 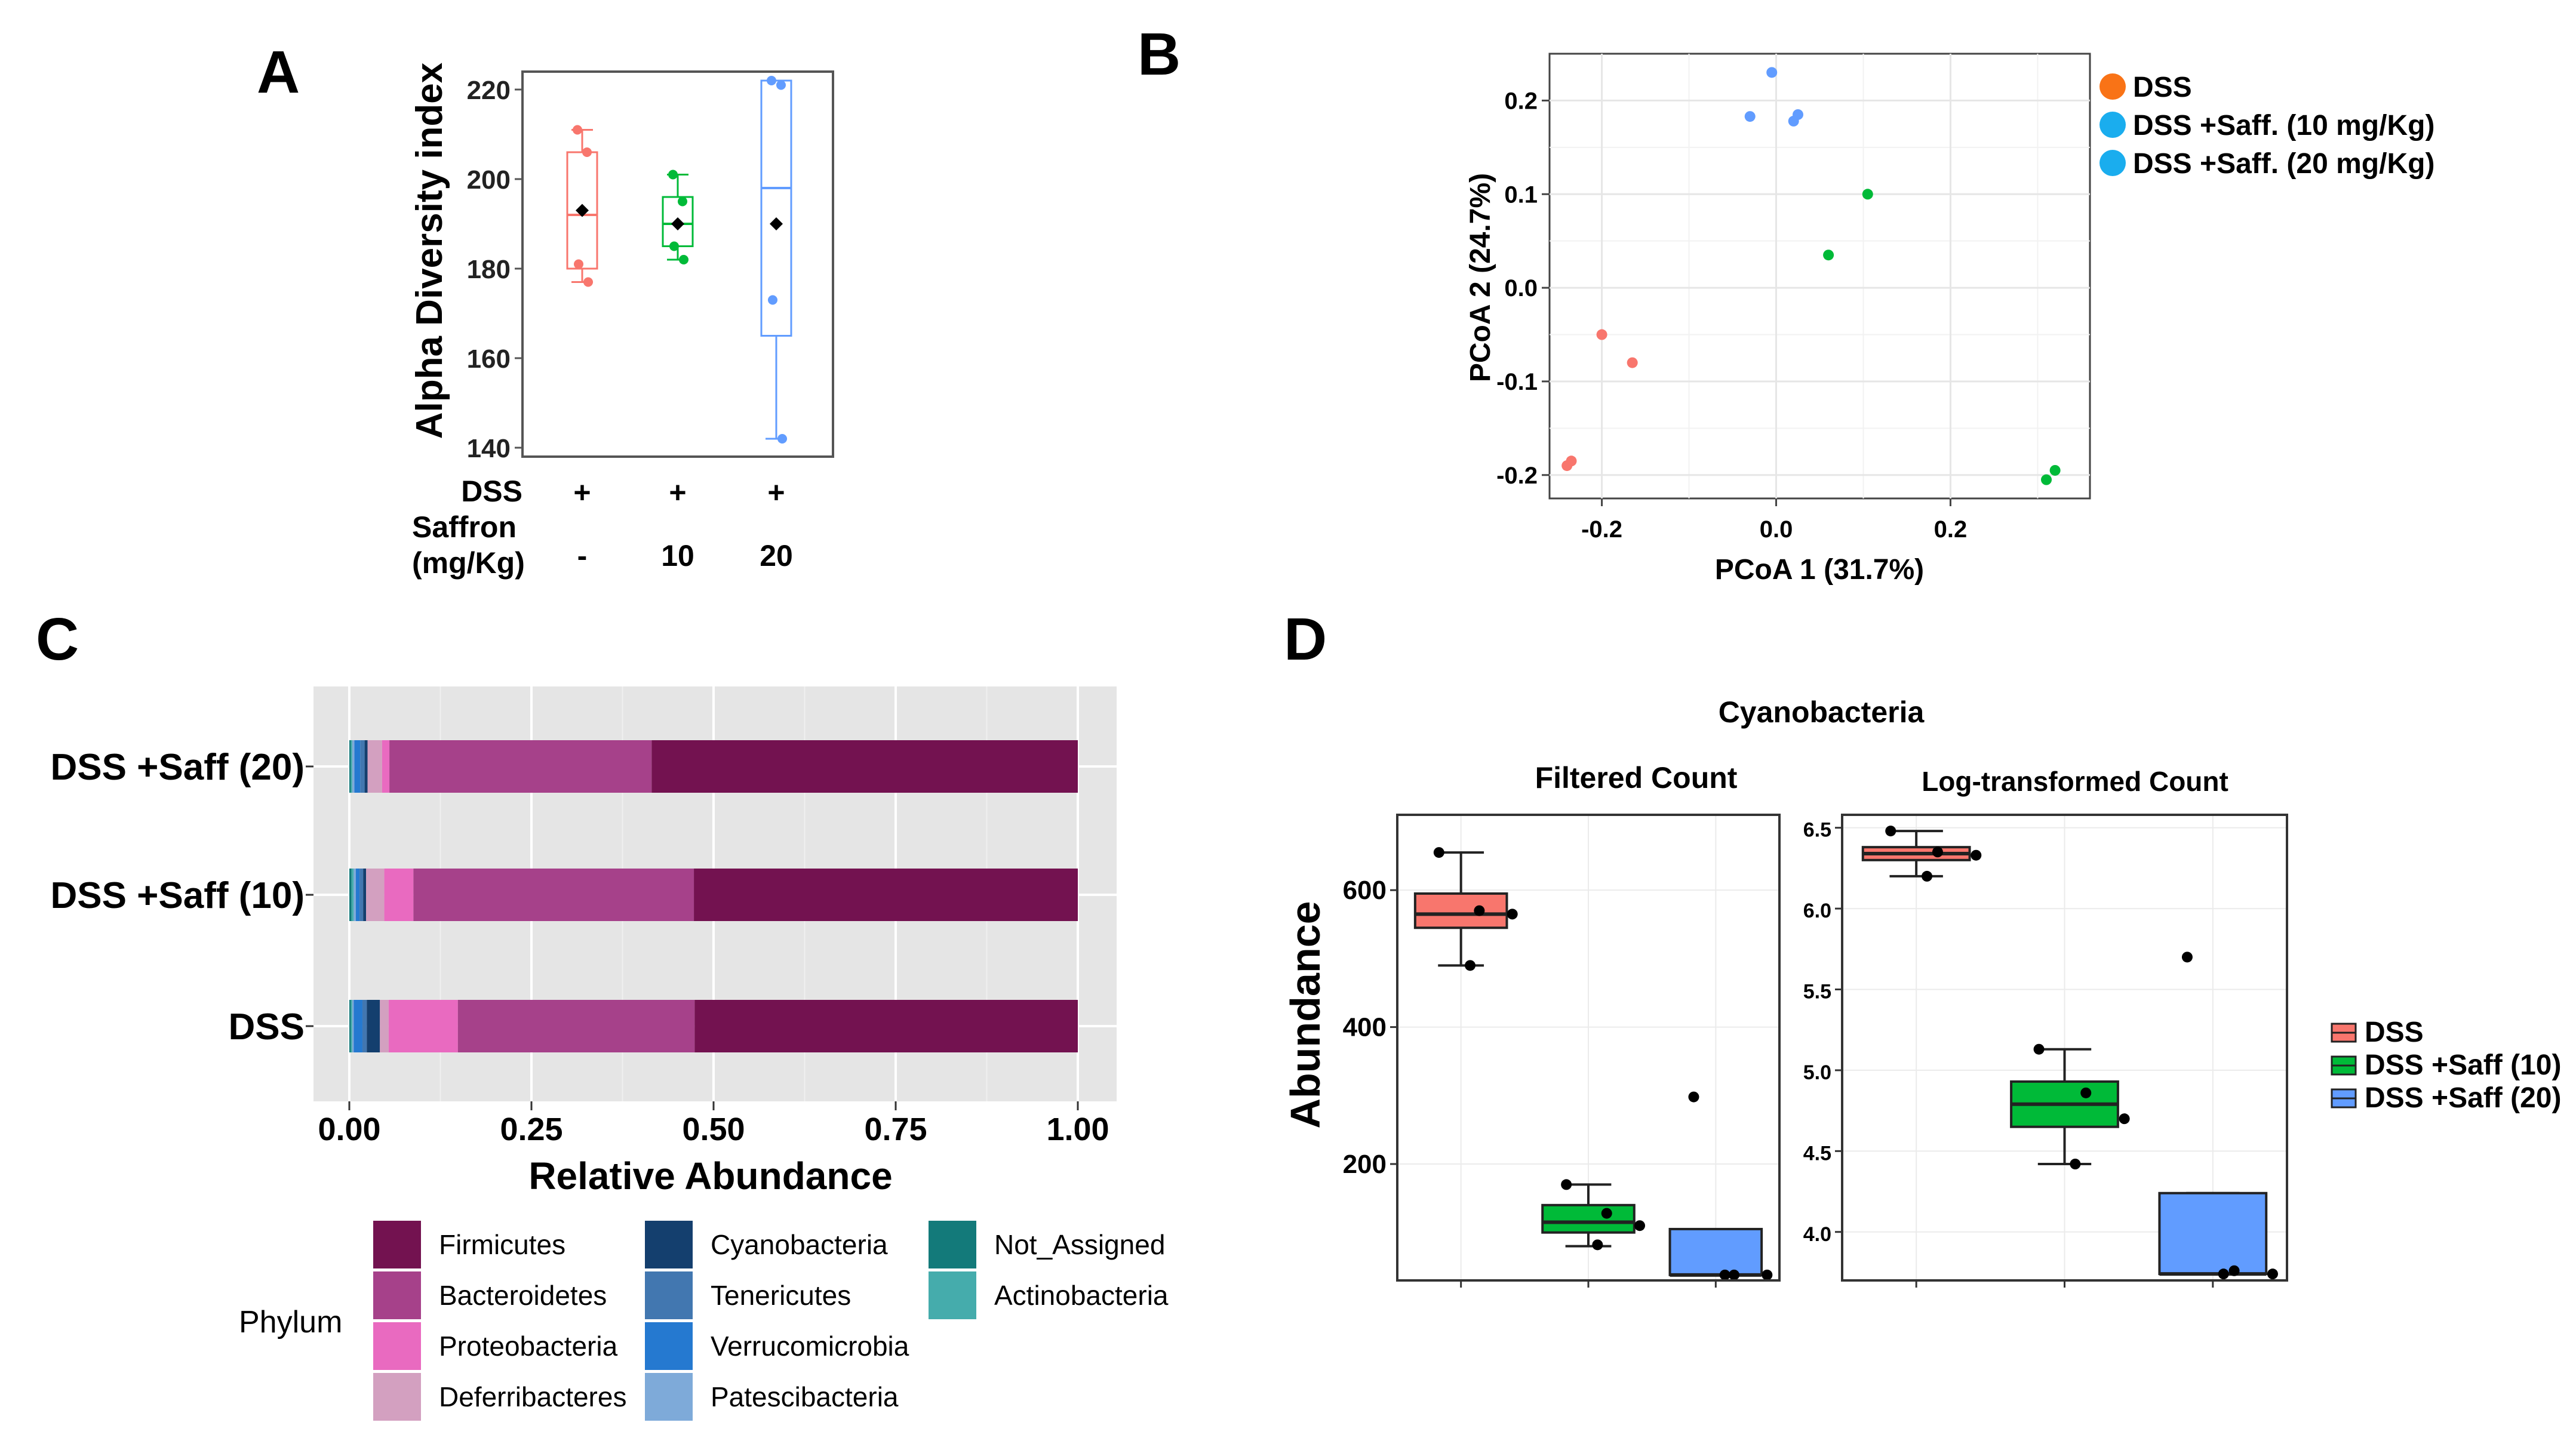 I want to click on panel-a-row-label-saffron: Saffron, so click(x=464, y=527).